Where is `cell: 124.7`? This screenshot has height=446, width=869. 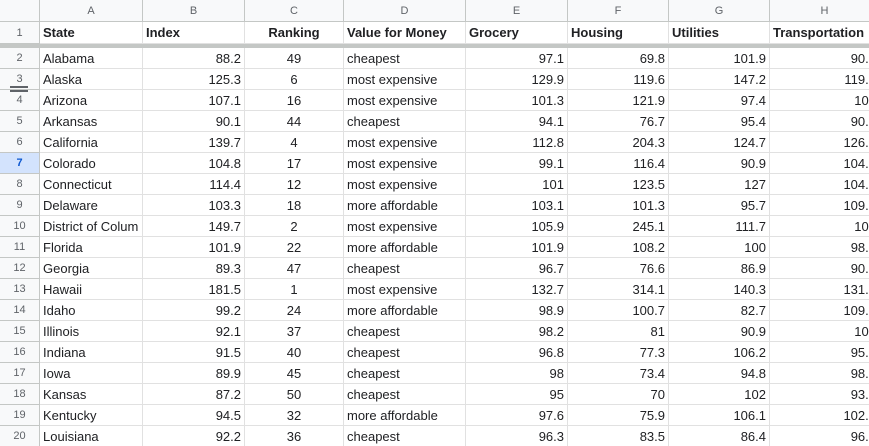
cell: 124.7 is located at coordinates (719, 142).